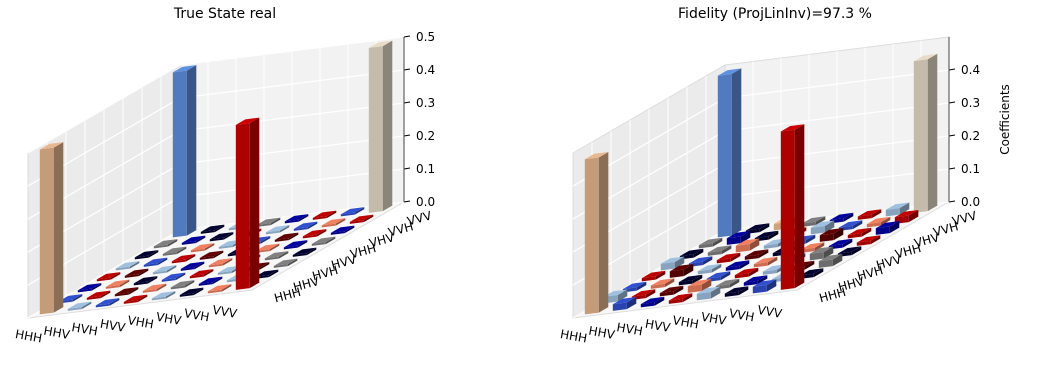 This screenshot has height=366, width=1060. I want to click on z-axis-label: Coefficients, so click(1005, 119).